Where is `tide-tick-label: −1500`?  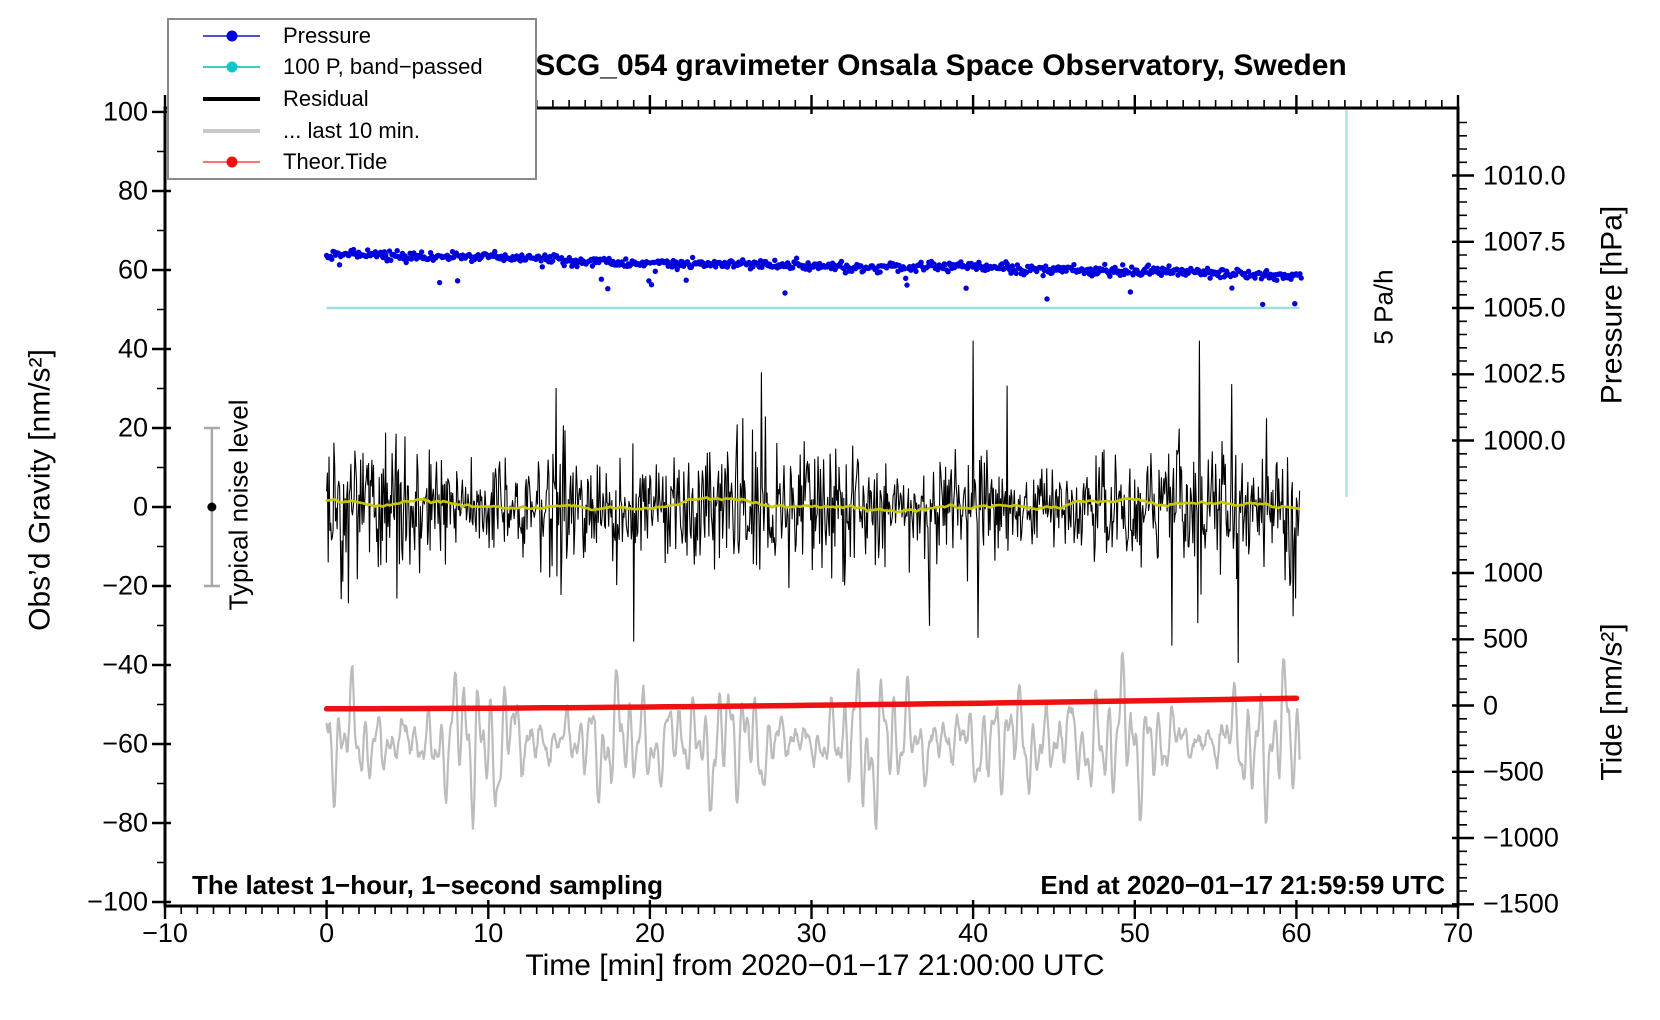
tide-tick-label: −1500 is located at coordinates (1521, 903).